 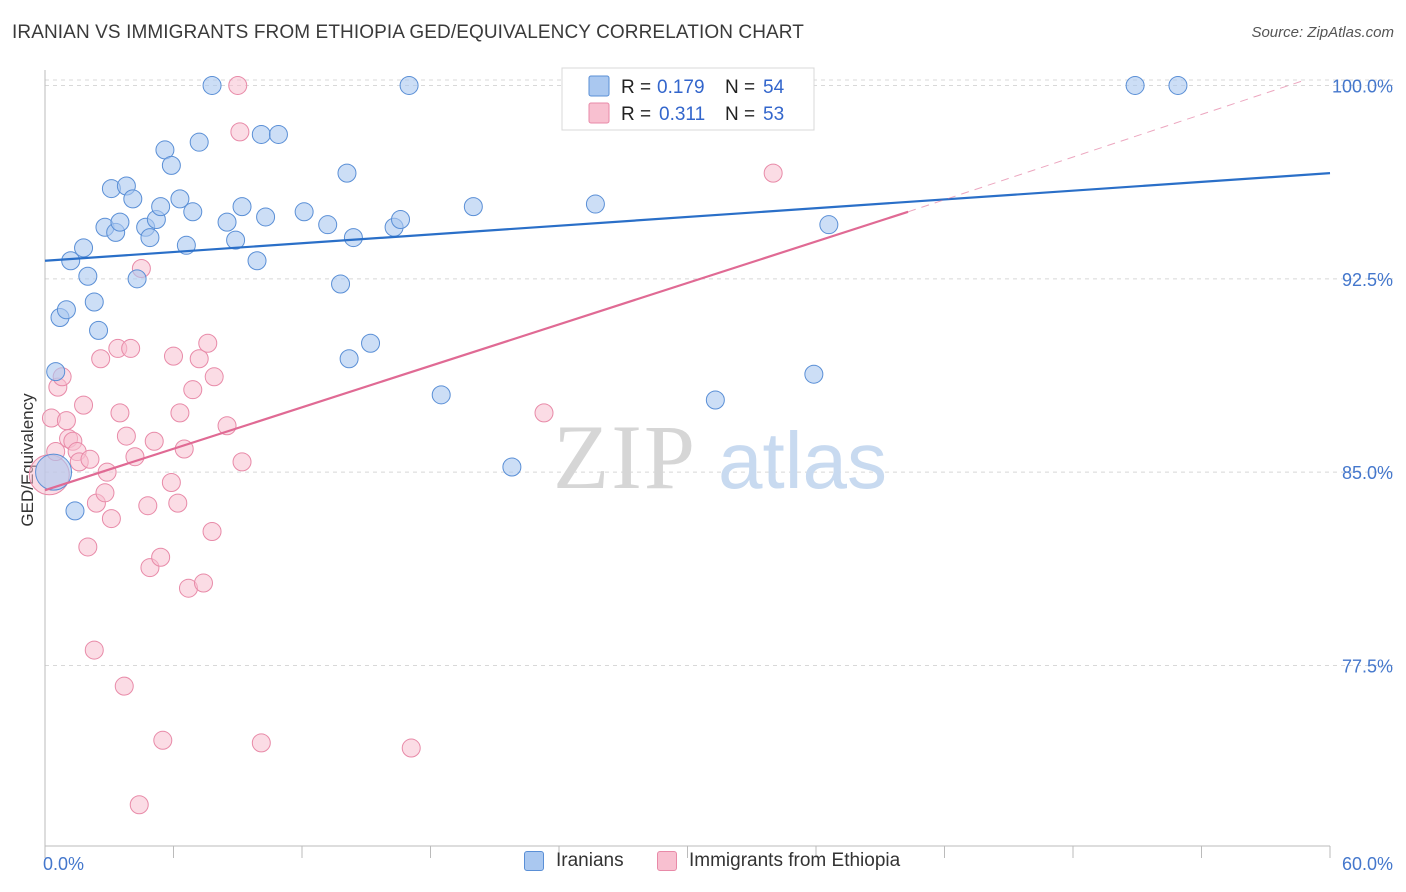 I want to click on y-tick-label-2: 92.5%, so click(x=1367, y=280).